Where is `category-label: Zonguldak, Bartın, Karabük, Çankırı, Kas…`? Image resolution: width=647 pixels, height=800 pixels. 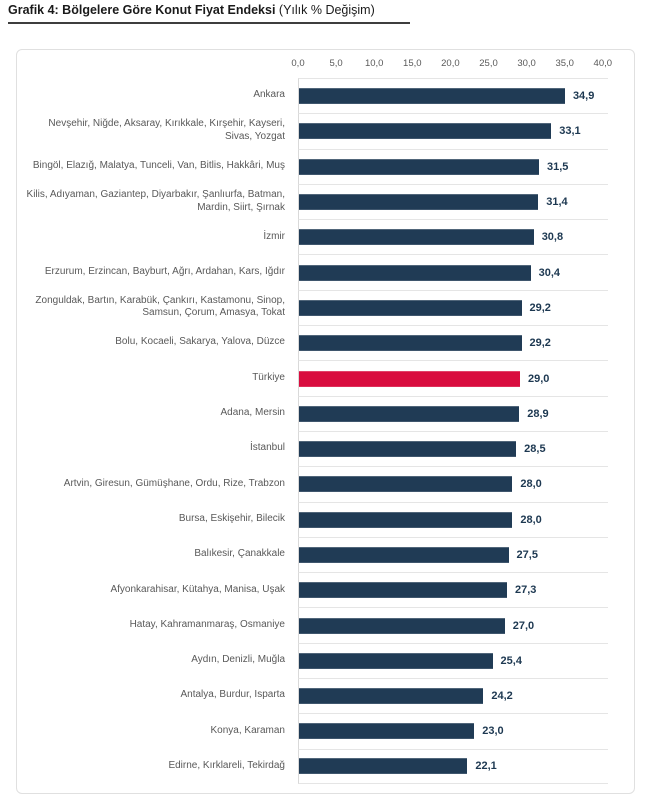
category-label: Zonguldak, Bartın, Karabük, Çankırı, Kas… is located at coordinates (160, 306).